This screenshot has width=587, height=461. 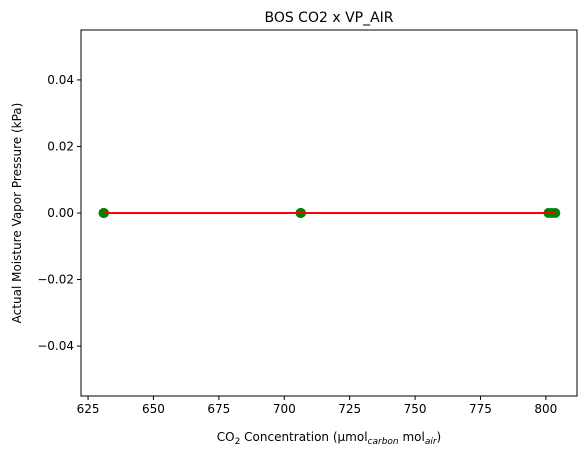 I want to click on x-tick-label: 700, so click(x=284, y=409).